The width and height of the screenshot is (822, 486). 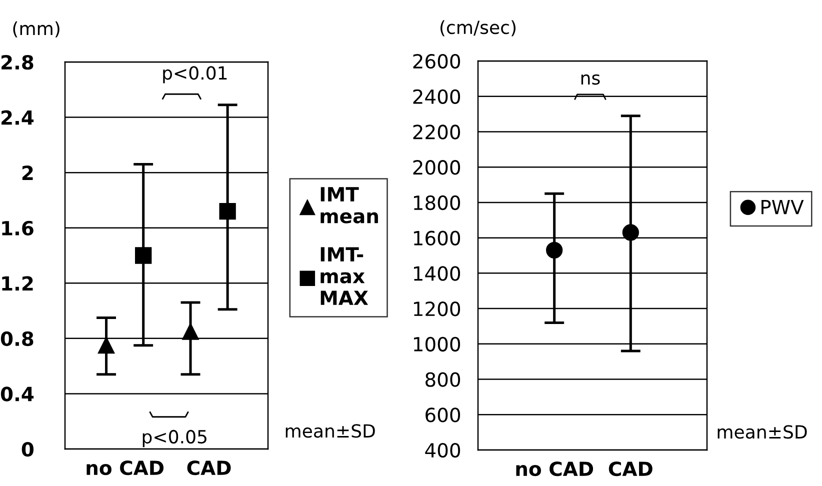 What do you see at coordinates (437, 309) in the screenshot?
I see `y-tick-label: 1200` at bounding box center [437, 309].